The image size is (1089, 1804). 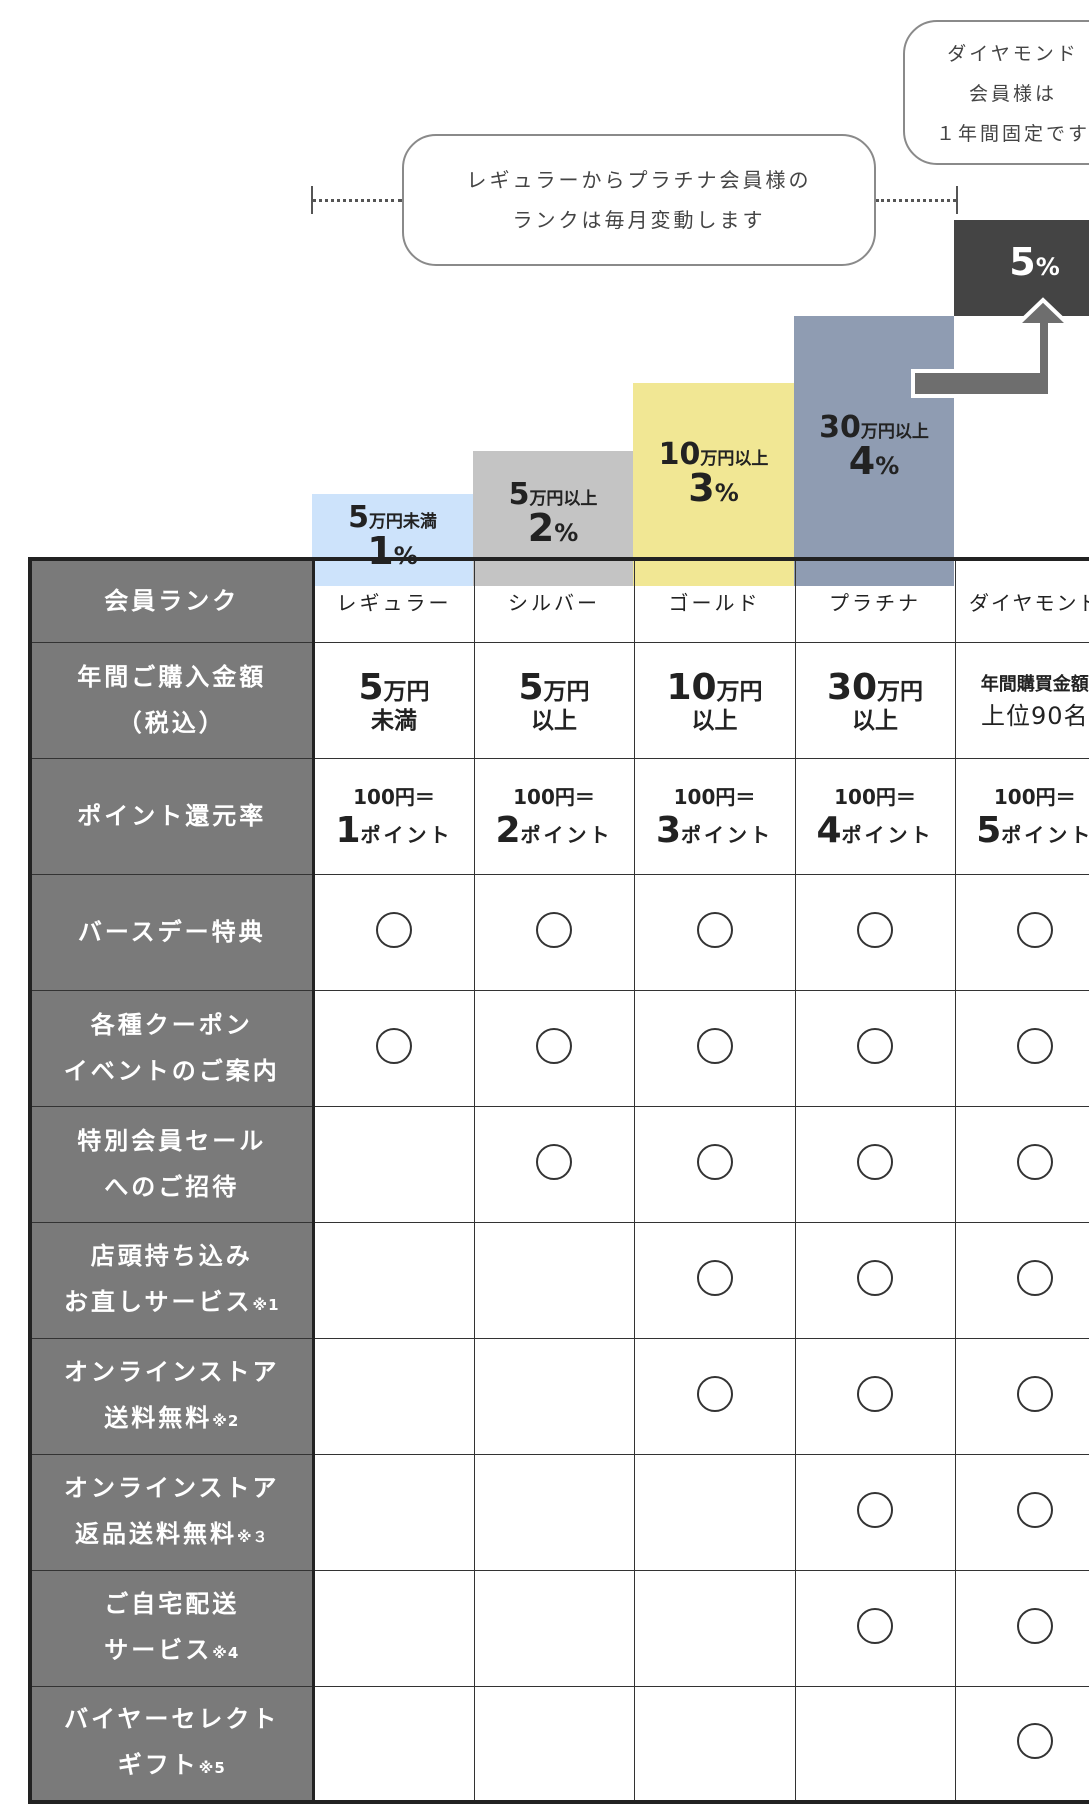 I want to click on bar-gold-rate: 3%, so click(x=713, y=488).